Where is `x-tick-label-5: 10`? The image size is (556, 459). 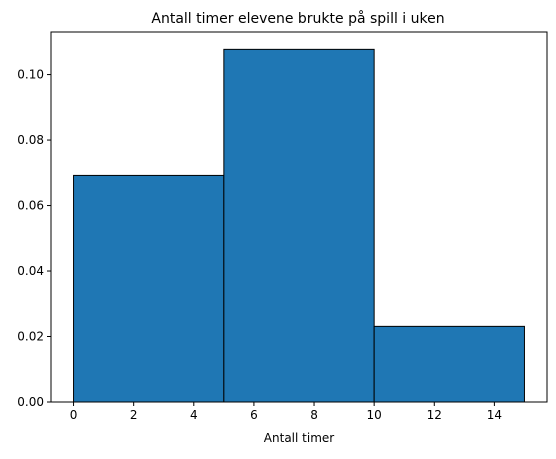
x-tick-label-5: 10 is located at coordinates (374, 415).